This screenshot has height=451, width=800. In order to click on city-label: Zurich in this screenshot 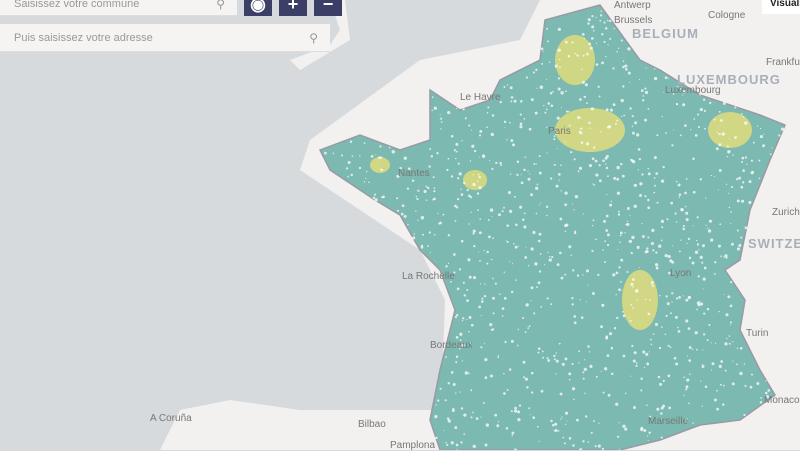, I will do `click(786, 212)`.